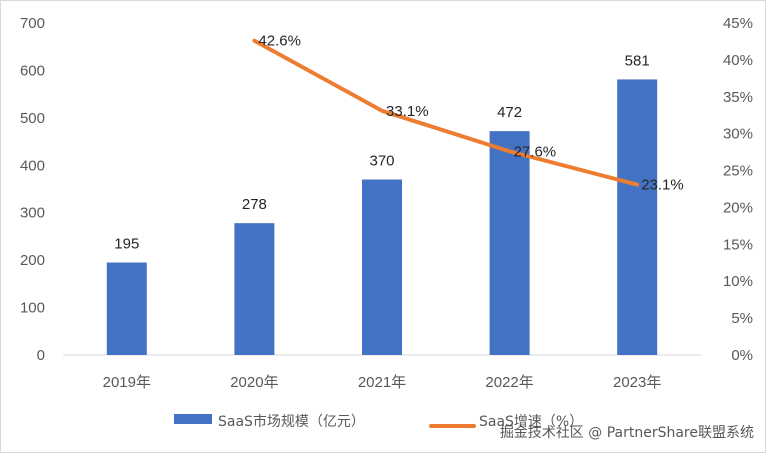 The height and width of the screenshot is (454, 766). What do you see at coordinates (32, 260) in the screenshot?
I see `left-tick-label: 200` at bounding box center [32, 260].